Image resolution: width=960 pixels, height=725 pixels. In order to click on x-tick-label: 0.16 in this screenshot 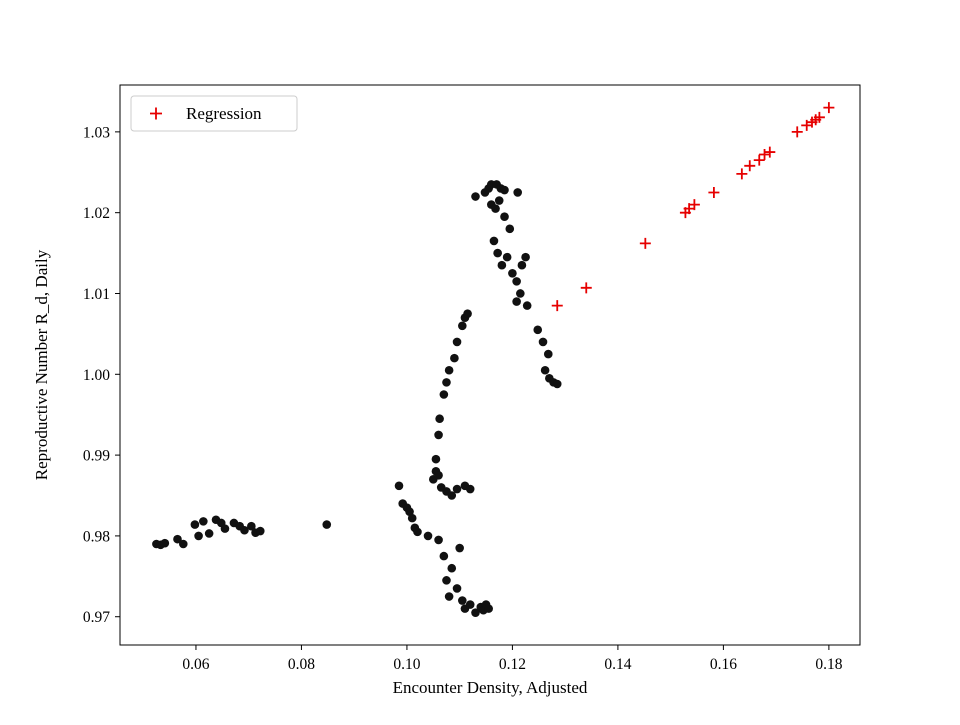, I will do `click(723, 664)`.